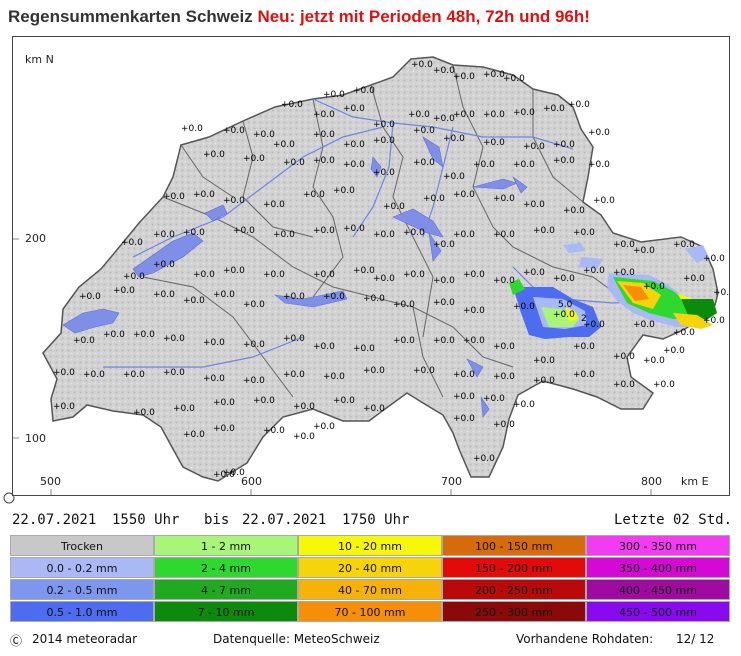  I want to click on legend-swatch: 0.5 - 1.0 mm, so click(82, 611).